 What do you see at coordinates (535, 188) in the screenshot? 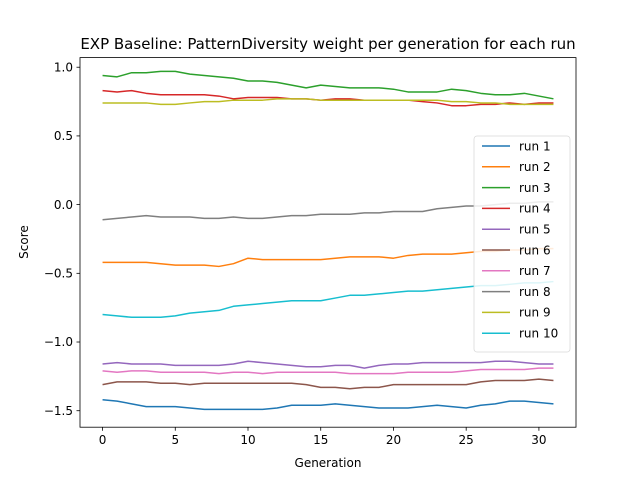
I see `legend-label-run-3: run 3` at bounding box center [535, 188].